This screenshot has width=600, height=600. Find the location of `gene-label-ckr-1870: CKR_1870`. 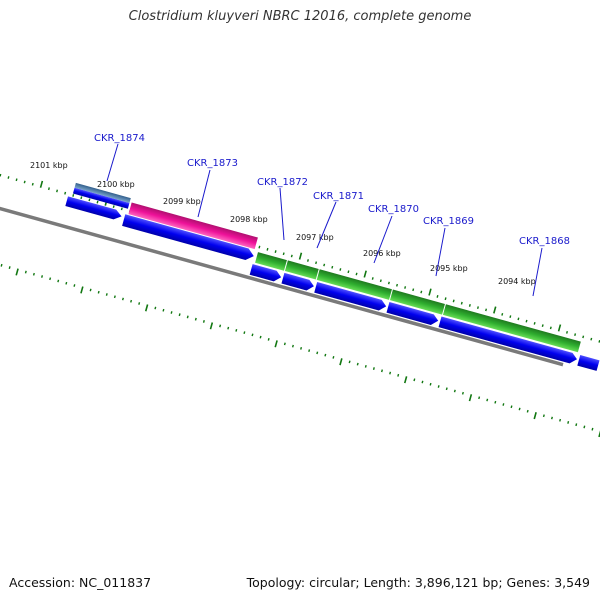

gene-label-ckr-1870: CKR_1870 is located at coordinates (393, 209).